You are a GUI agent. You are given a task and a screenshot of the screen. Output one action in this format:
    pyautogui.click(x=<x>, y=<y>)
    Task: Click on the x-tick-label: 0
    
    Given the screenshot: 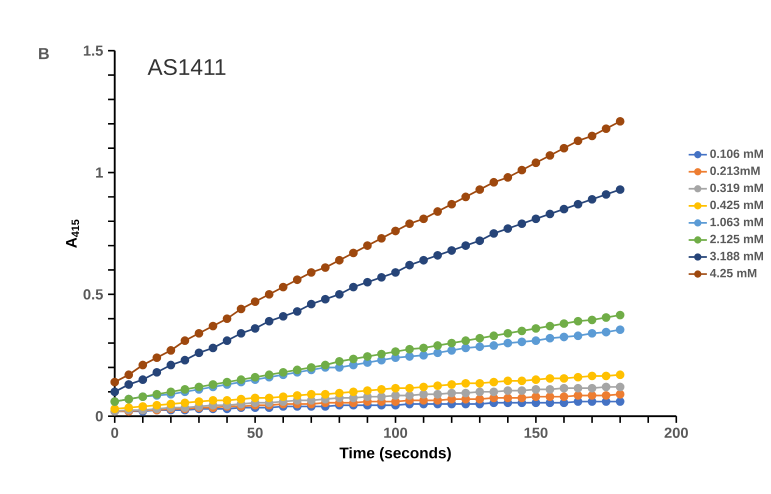 What is the action you would take?
    pyautogui.click(x=114, y=433)
    